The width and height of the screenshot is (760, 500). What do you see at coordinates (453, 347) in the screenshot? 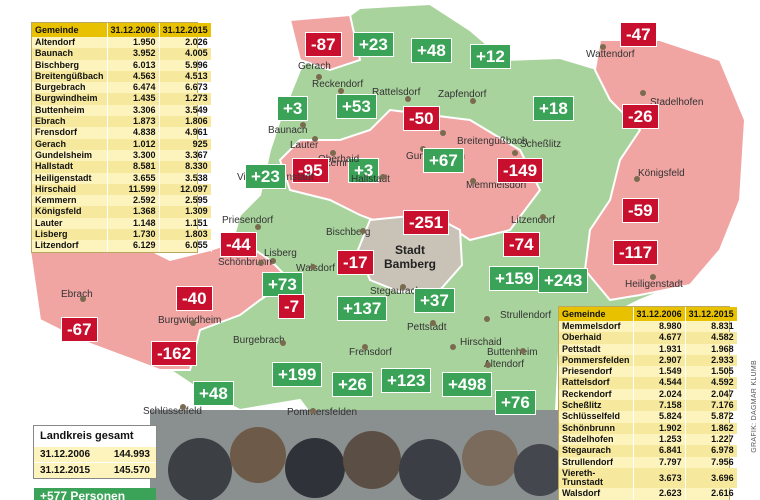
I see `place-marker-hirschaid` at bounding box center [453, 347].